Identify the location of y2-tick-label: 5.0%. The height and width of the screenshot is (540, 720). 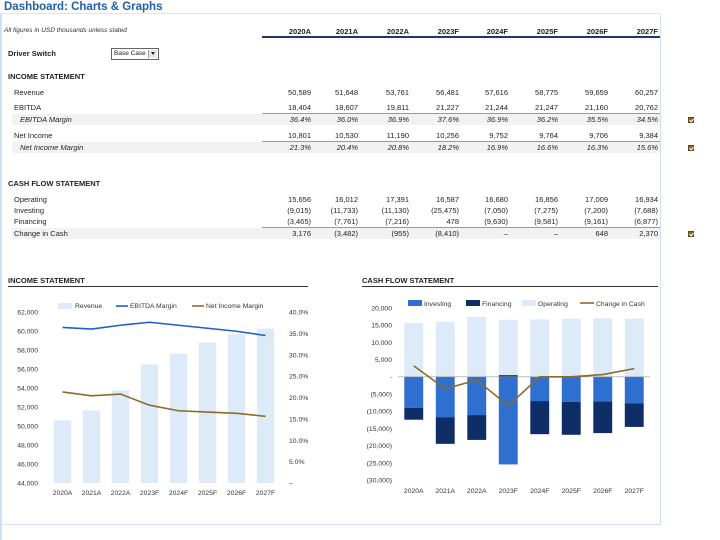
(297, 462).